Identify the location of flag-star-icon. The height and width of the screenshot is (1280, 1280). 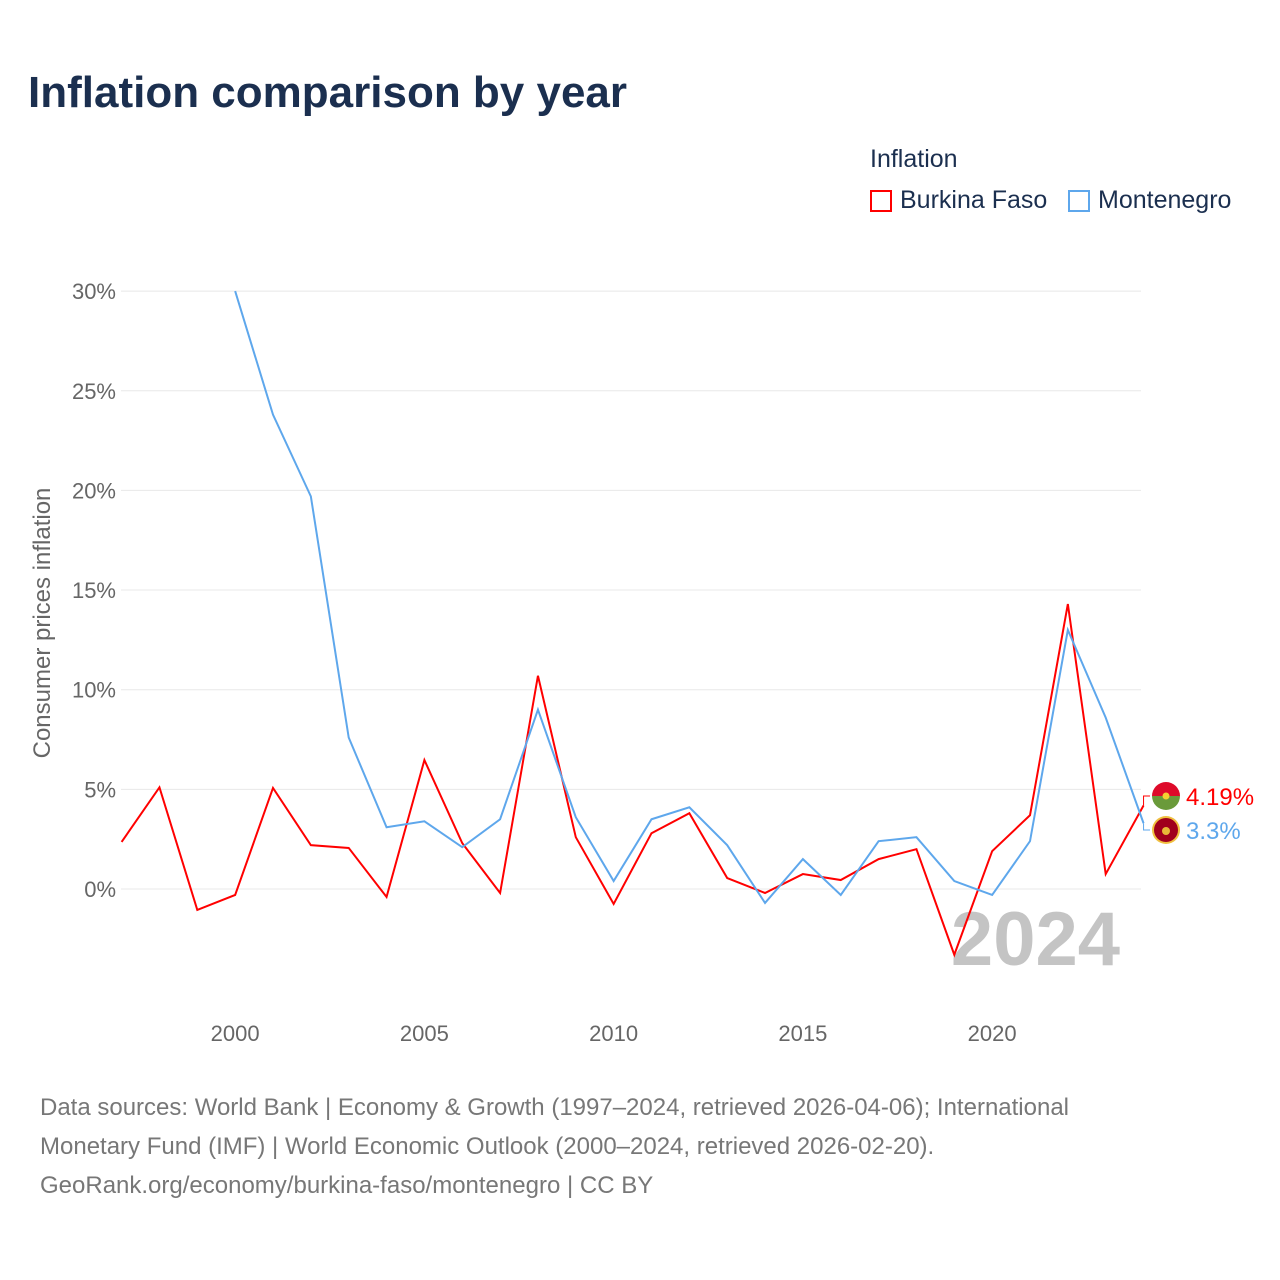
(1166, 796).